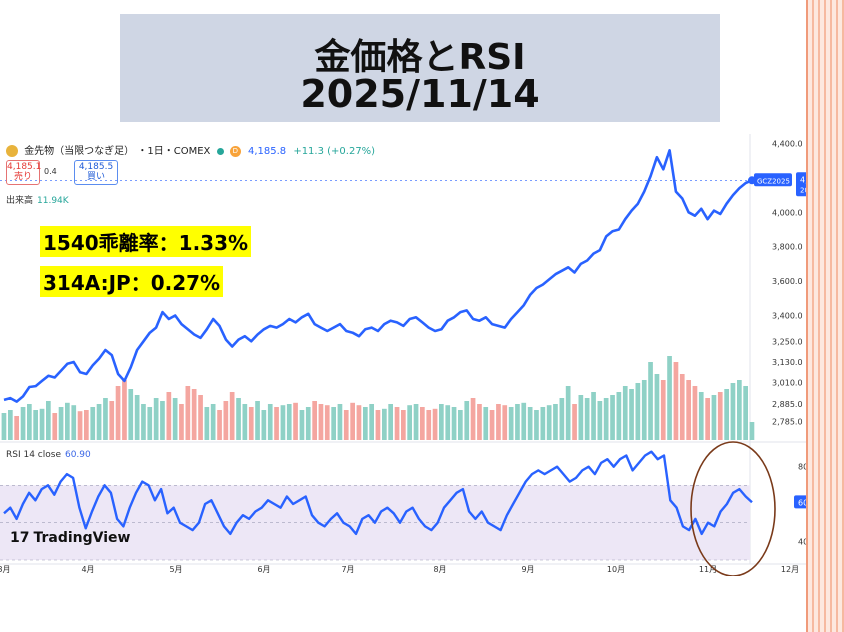  I want to click on time-tick-label: 5月, so click(175, 569).